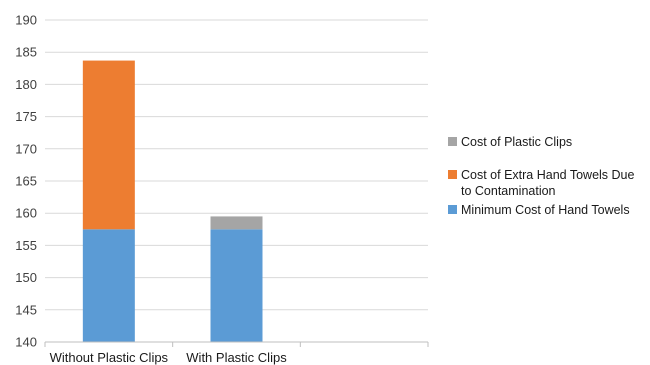 Image resolution: width=650 pixels, height=365 pixels. I want to click on x-axis: Without Plastic Clips With Plastic Clips, so click(236, 353).